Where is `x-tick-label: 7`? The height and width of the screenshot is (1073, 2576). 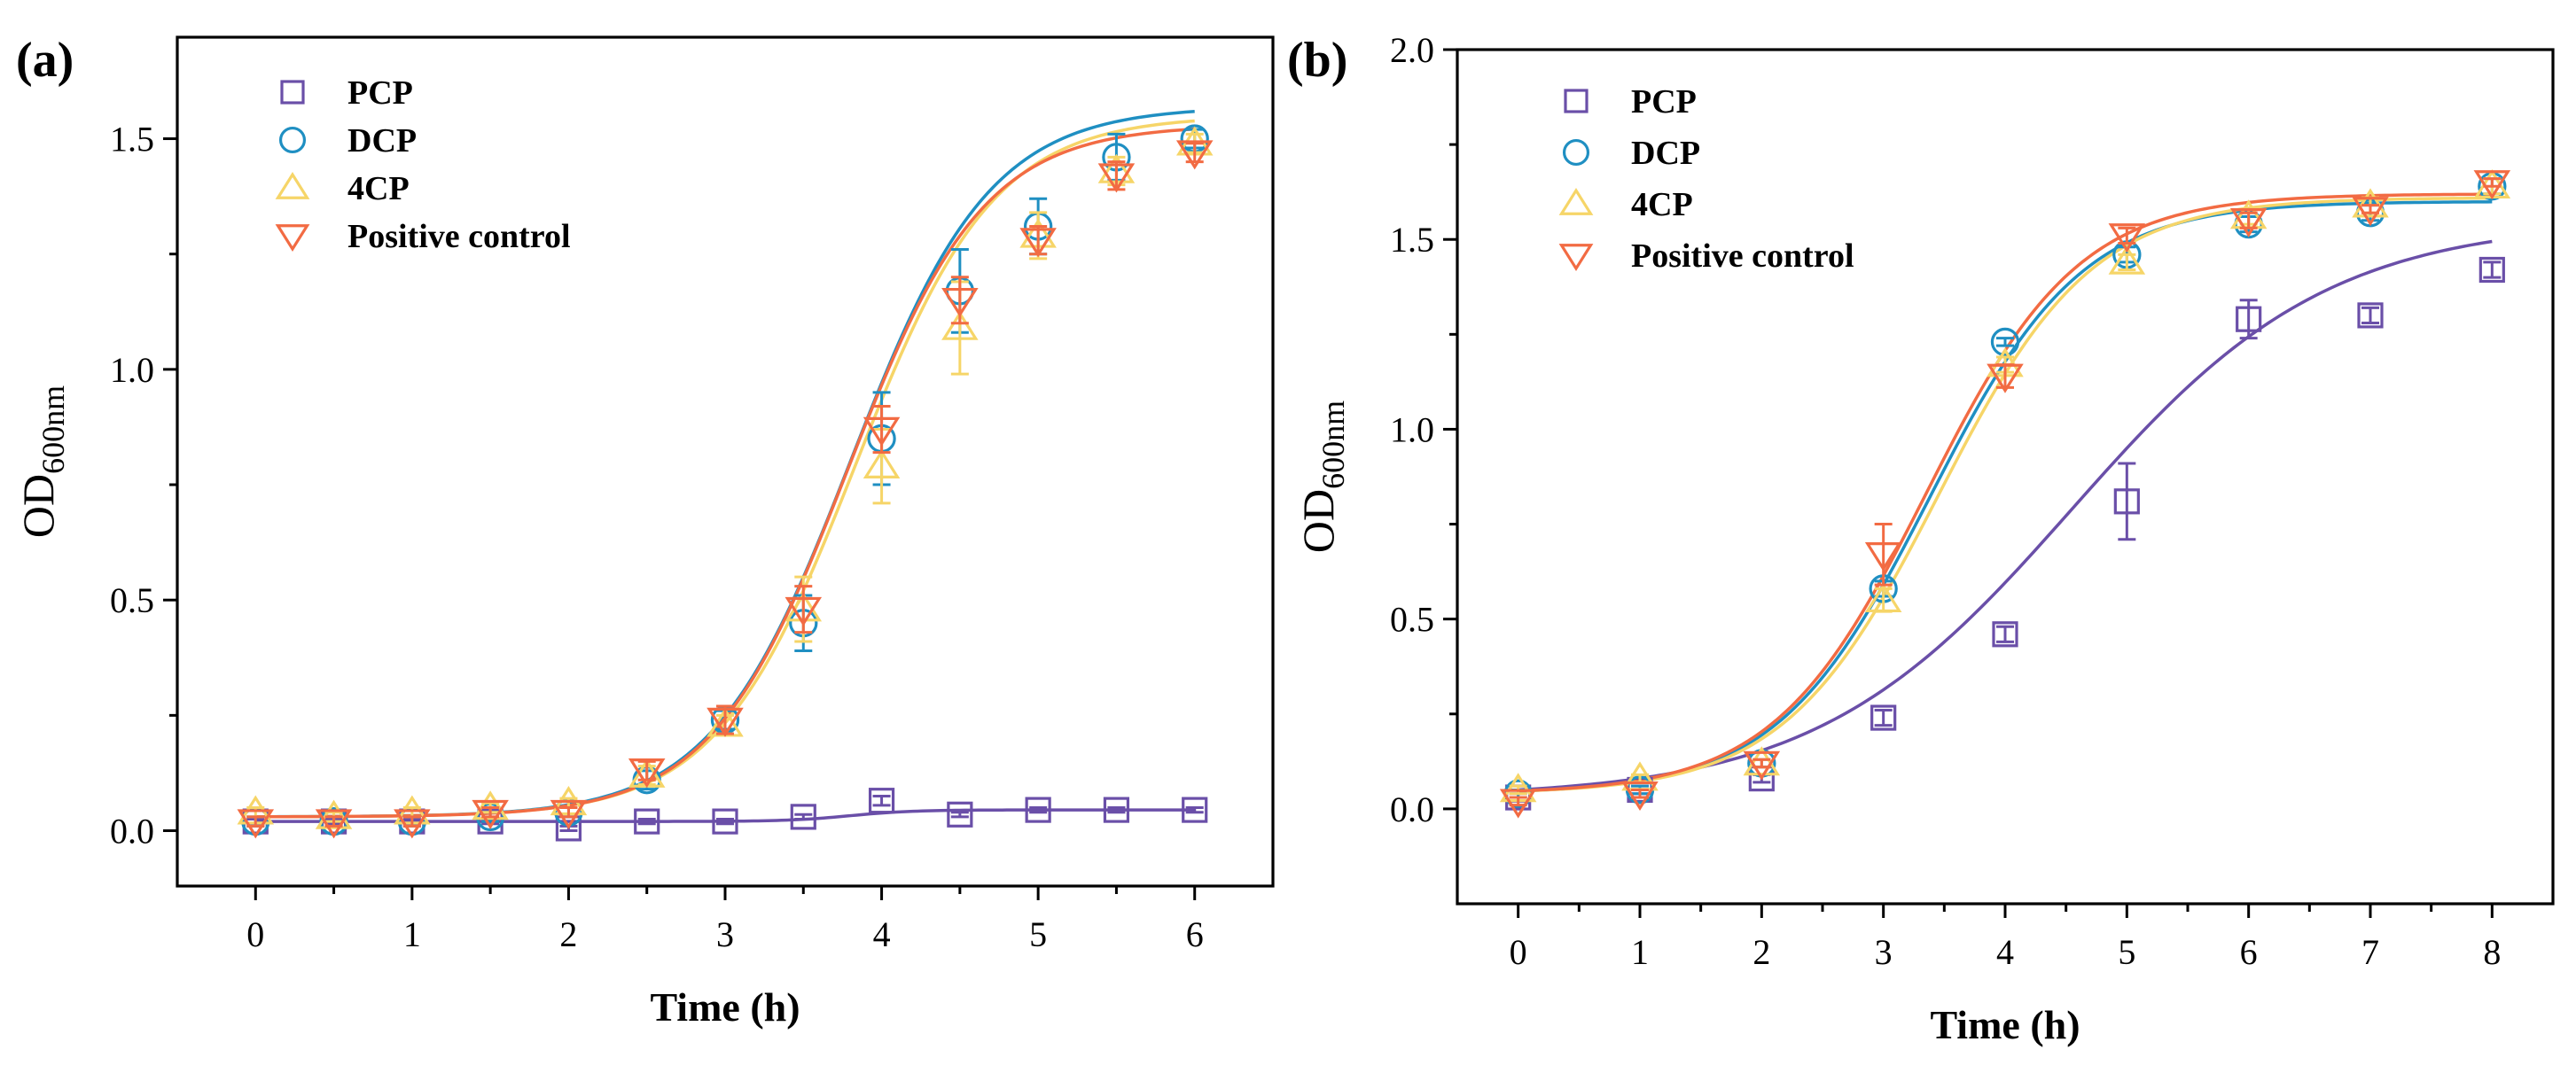
x-tick-label: 7 is located at coordinates (2370, 952).